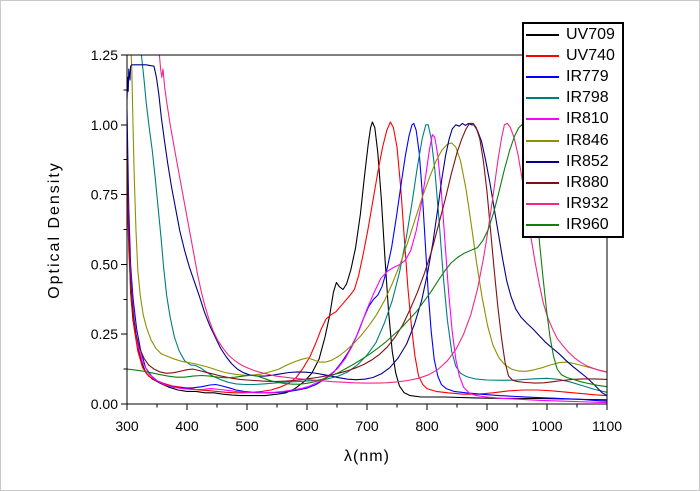  I want to click on legend-label: IR932, so click(587, 204).